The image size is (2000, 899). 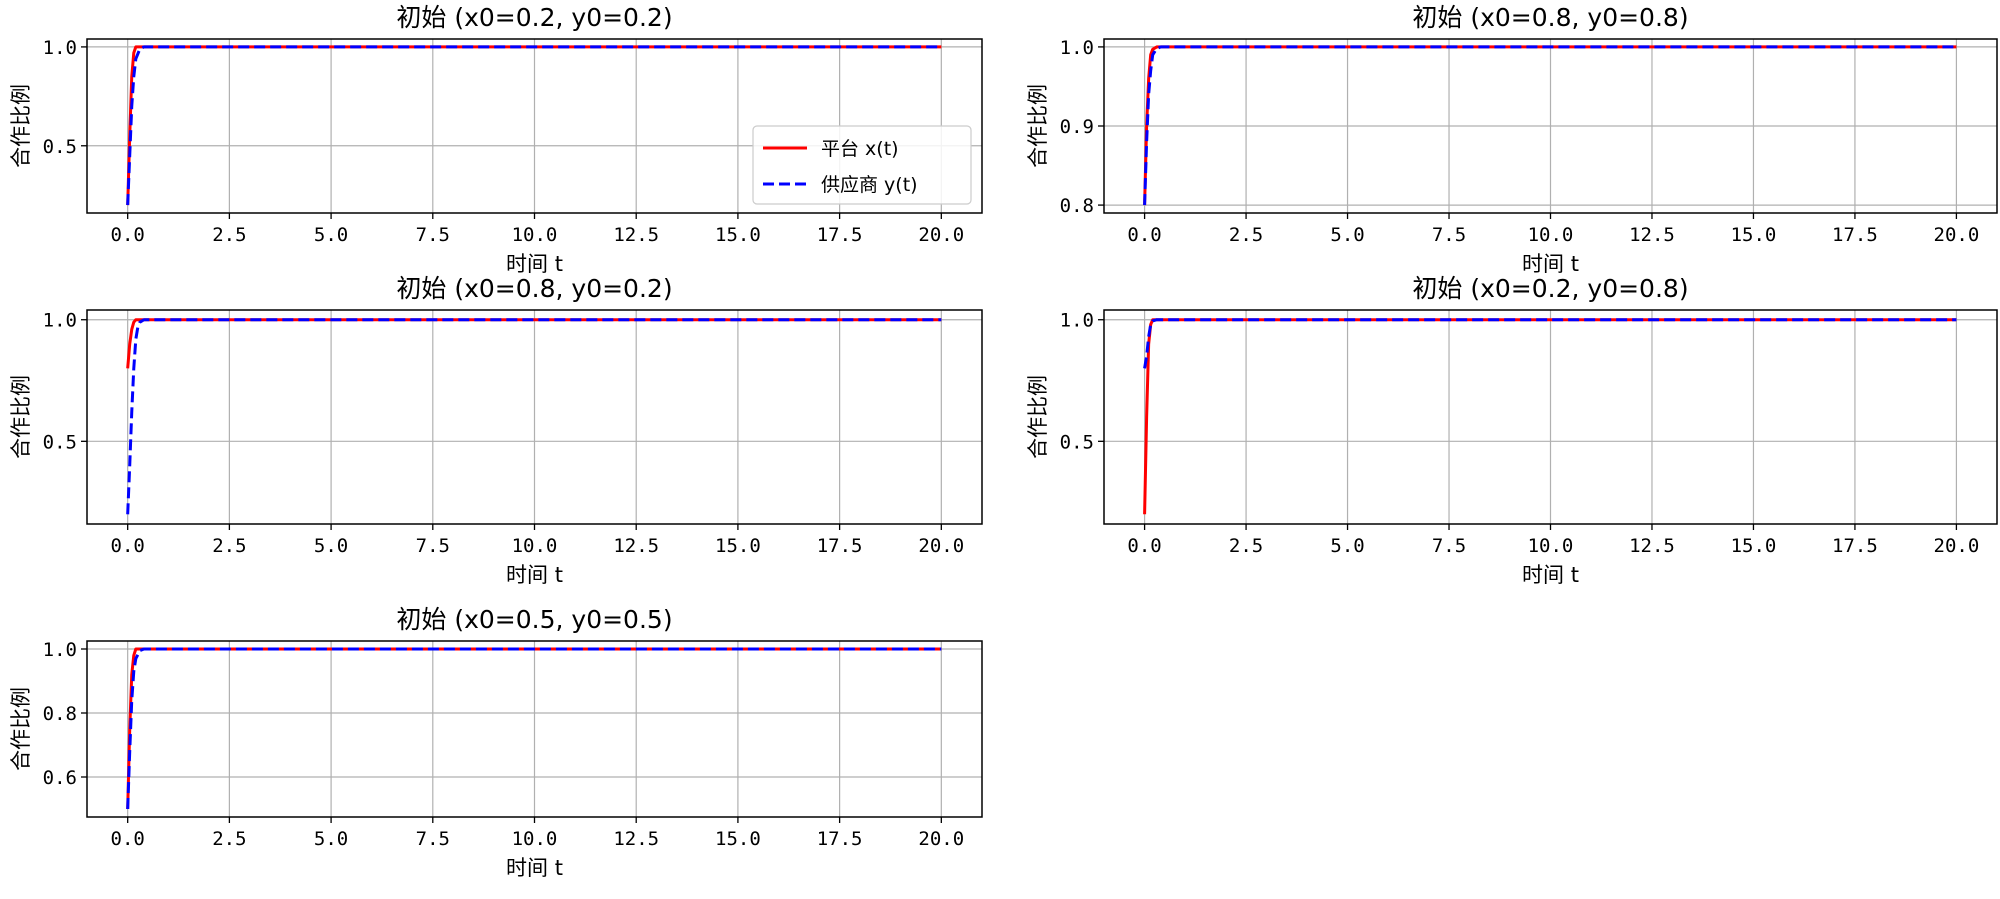 I want to click on legend: 平台 x(t) 供应商 y(t), so click(x=862, y=165).